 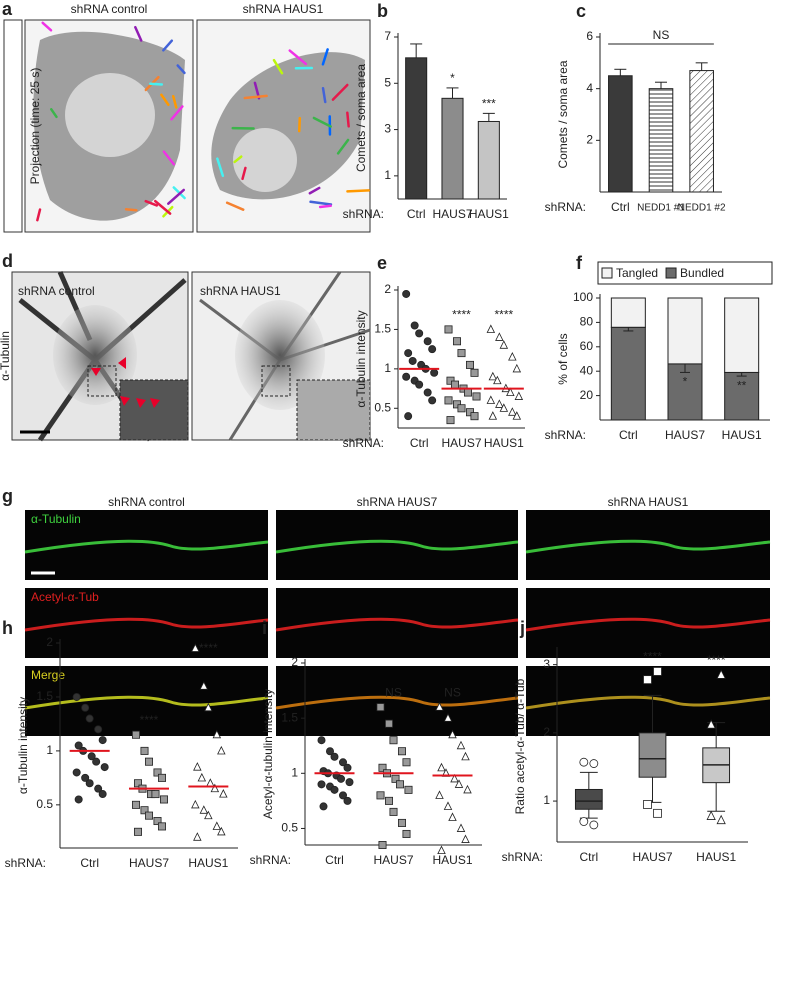 What do you see at coordinates (661, 208) in the screenshot?
I see `x-tick-label: NEDD1 #1` at bounding box center [661, 208].